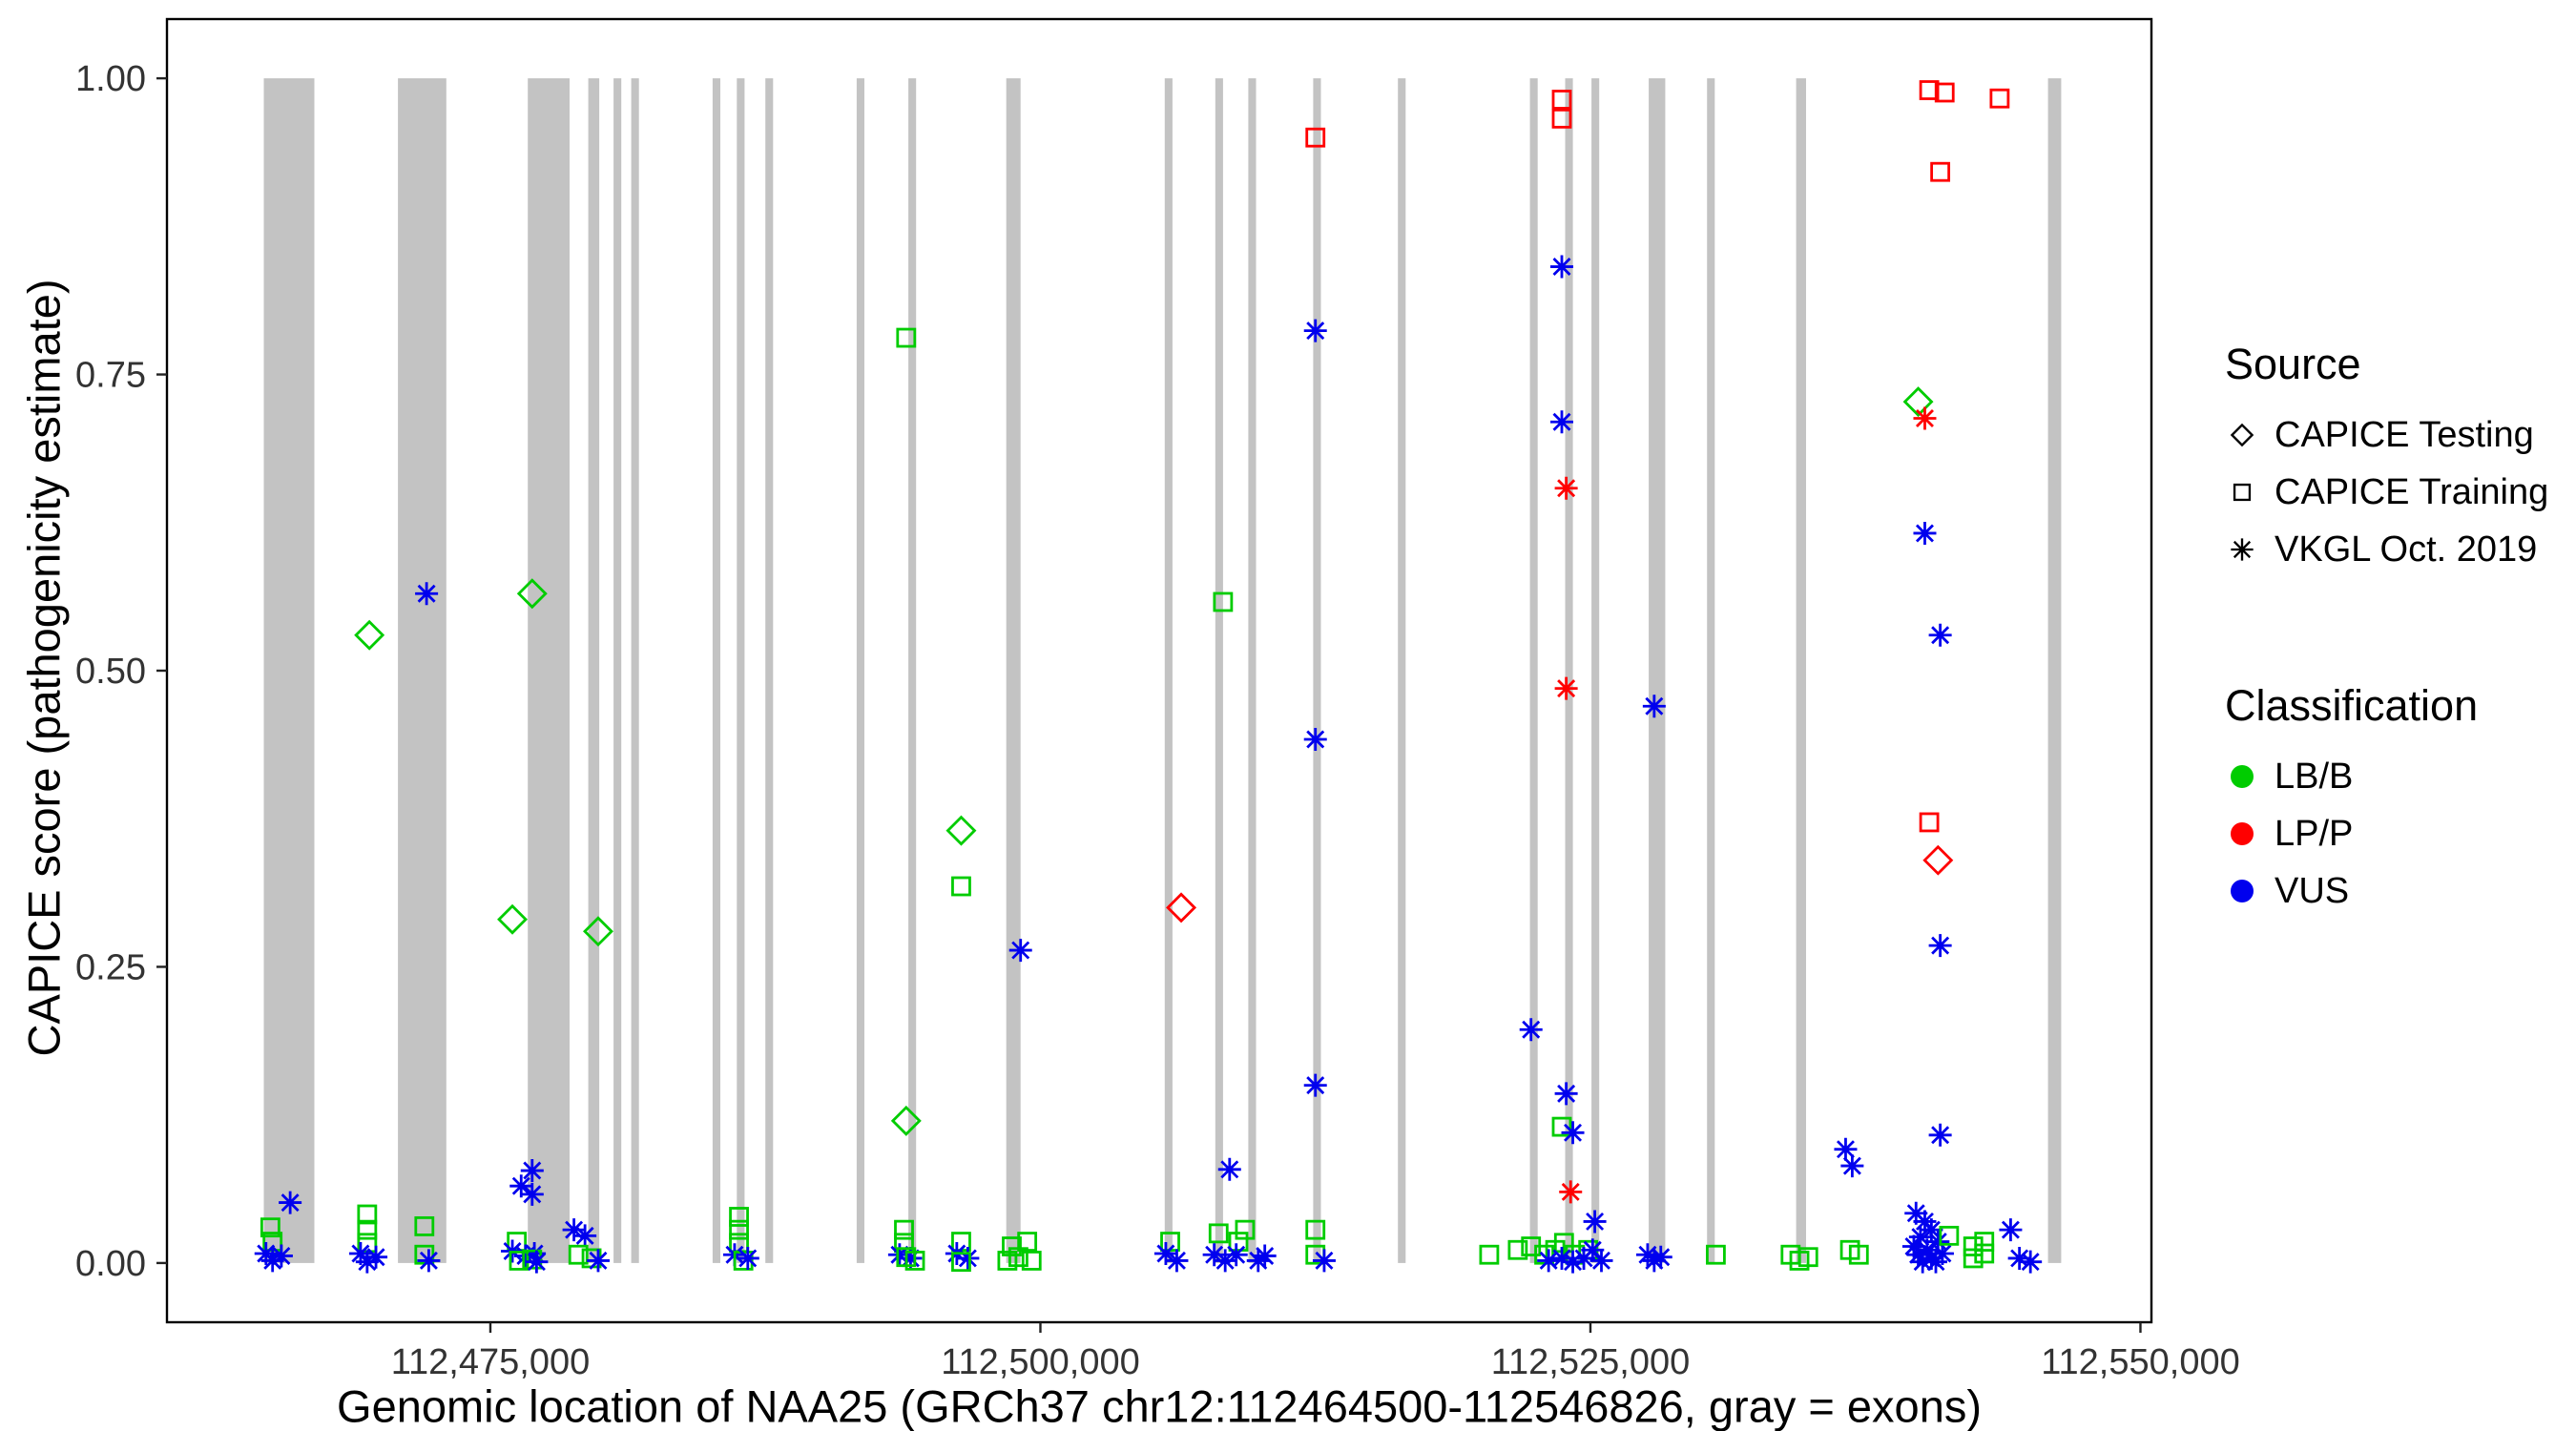  Describe the element at coordinates (110, 672) in the screenshot. I see `y-tick-label: 0.50` at that location.